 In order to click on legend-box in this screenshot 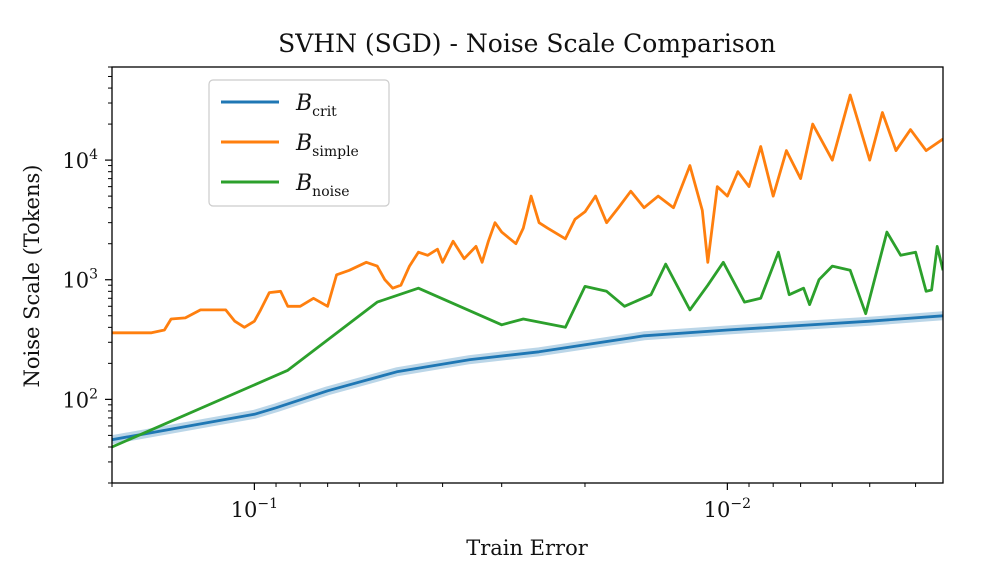, I will do `click(299, 143)`.